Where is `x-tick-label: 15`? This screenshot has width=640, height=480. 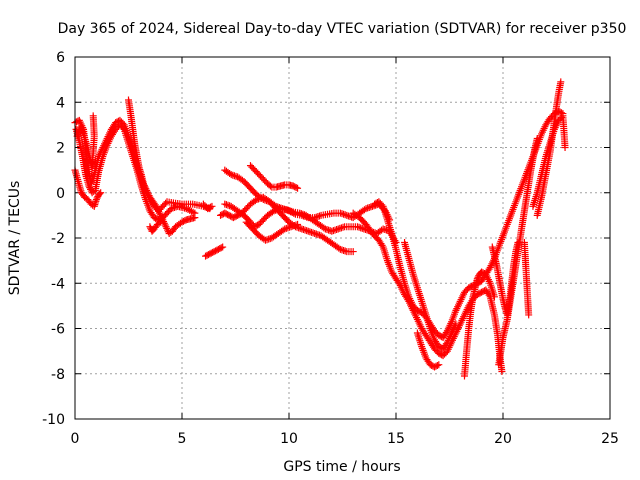
x-tick-label: 15 is located at coordinates (396, 439).